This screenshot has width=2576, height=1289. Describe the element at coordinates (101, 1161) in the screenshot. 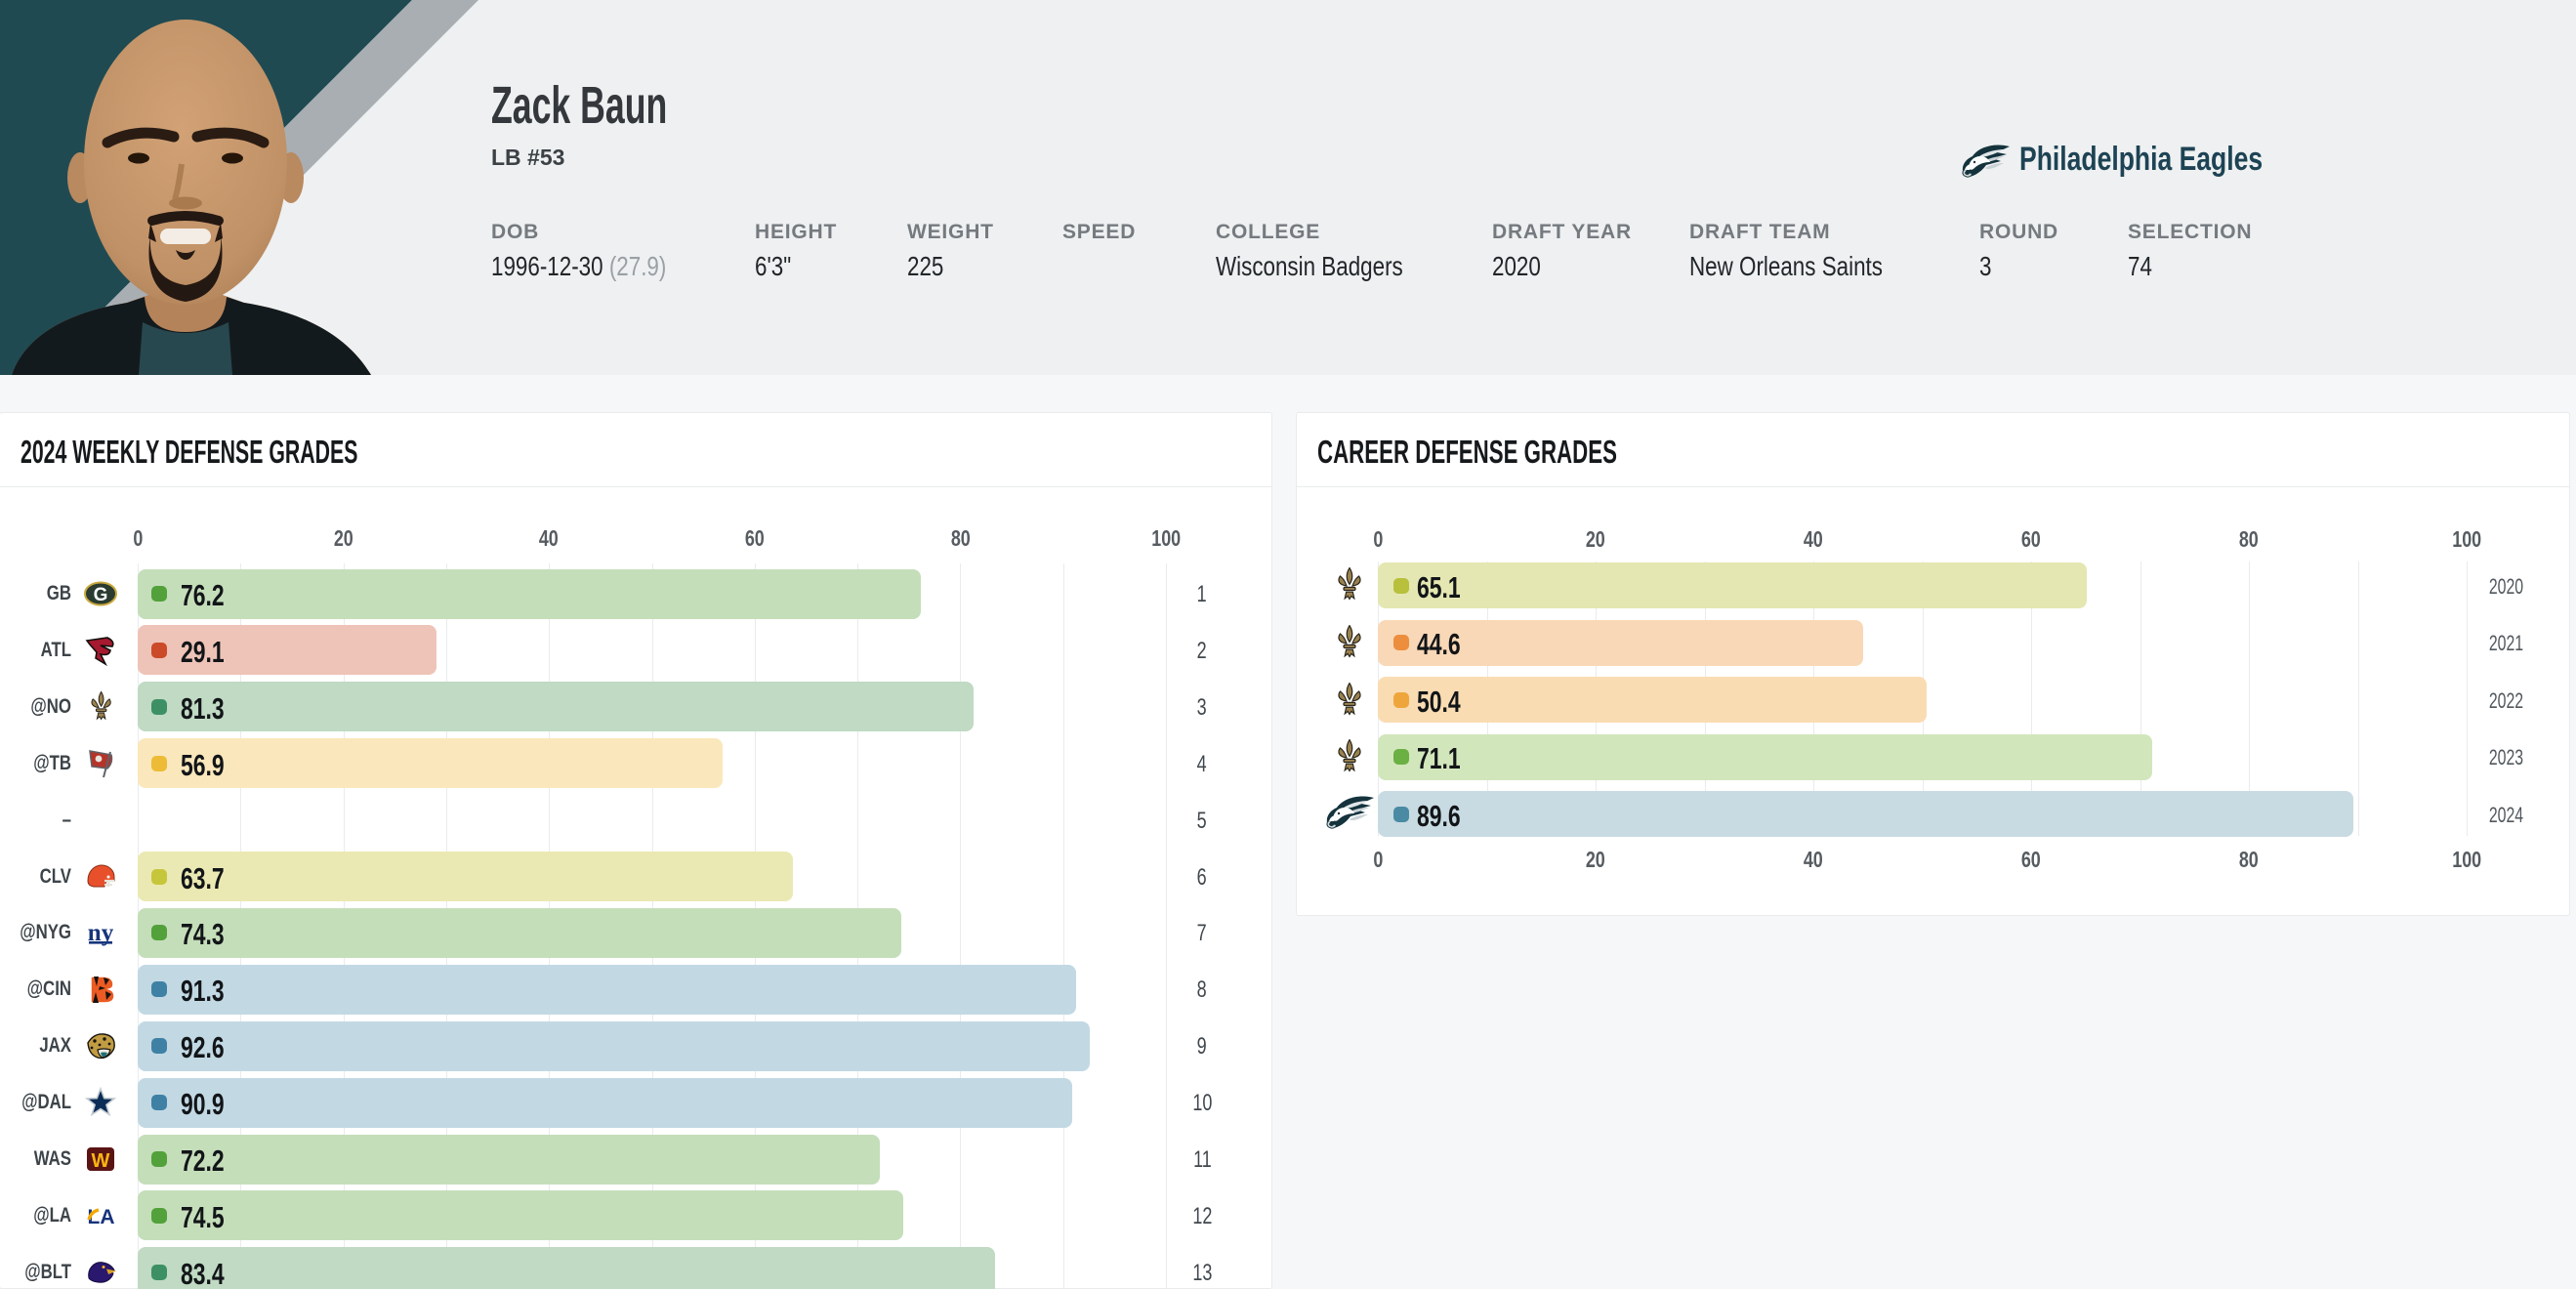

I see `svg-text: W` at that location.